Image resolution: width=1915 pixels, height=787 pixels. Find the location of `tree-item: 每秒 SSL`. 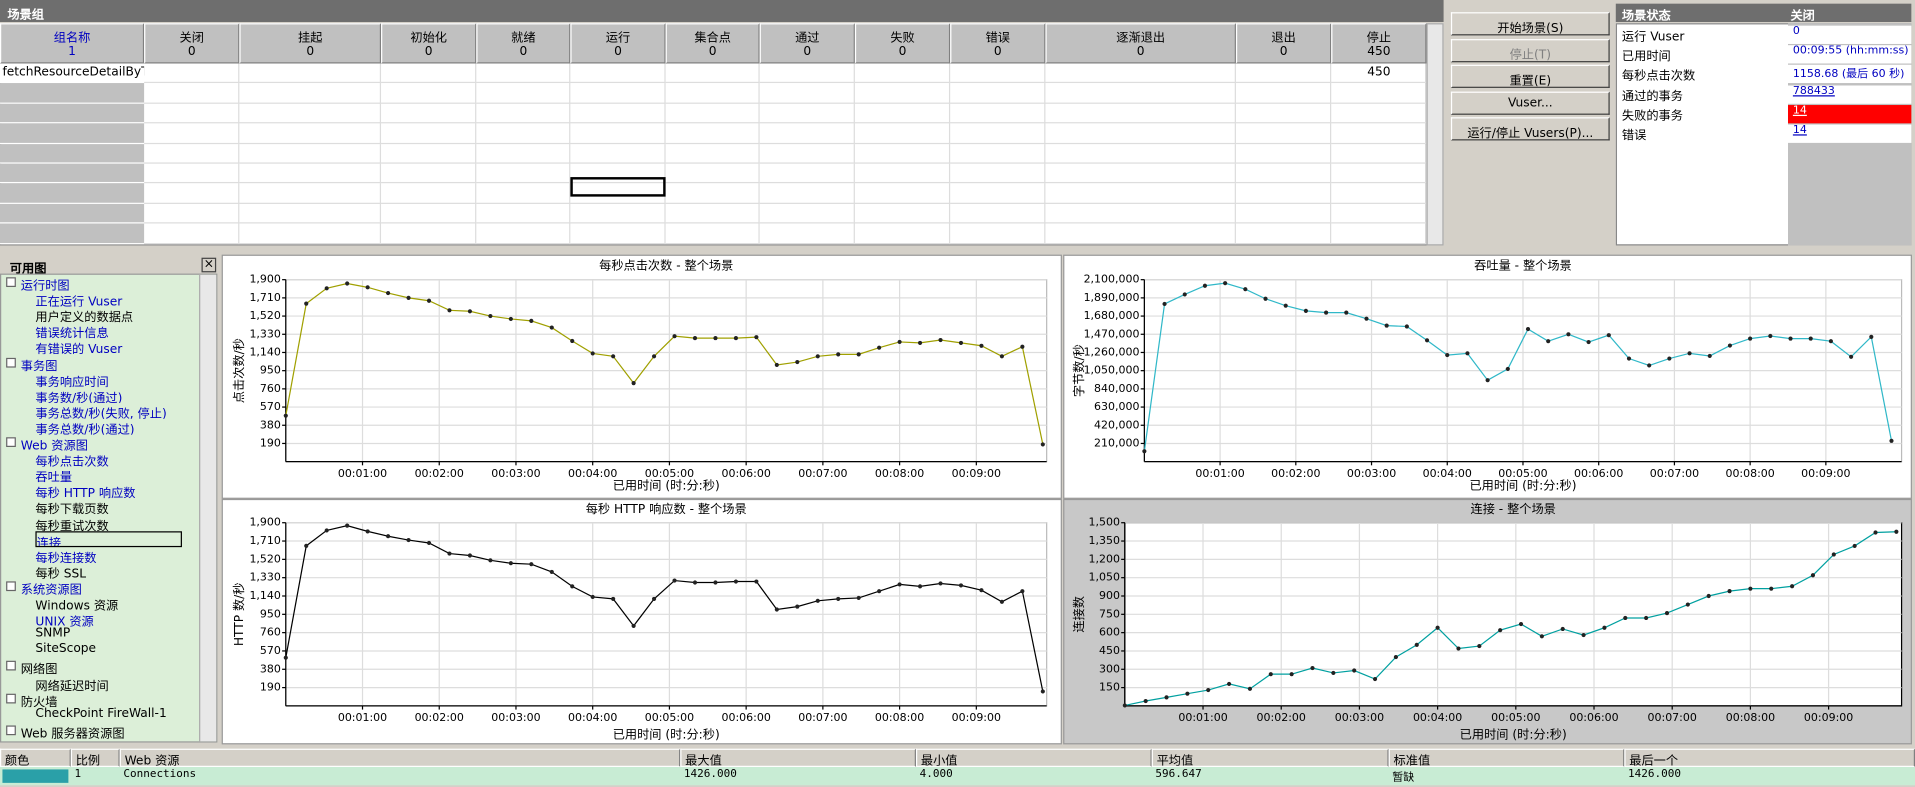

tree-item: 每秒 SSL is located at coordinates (61, 573).